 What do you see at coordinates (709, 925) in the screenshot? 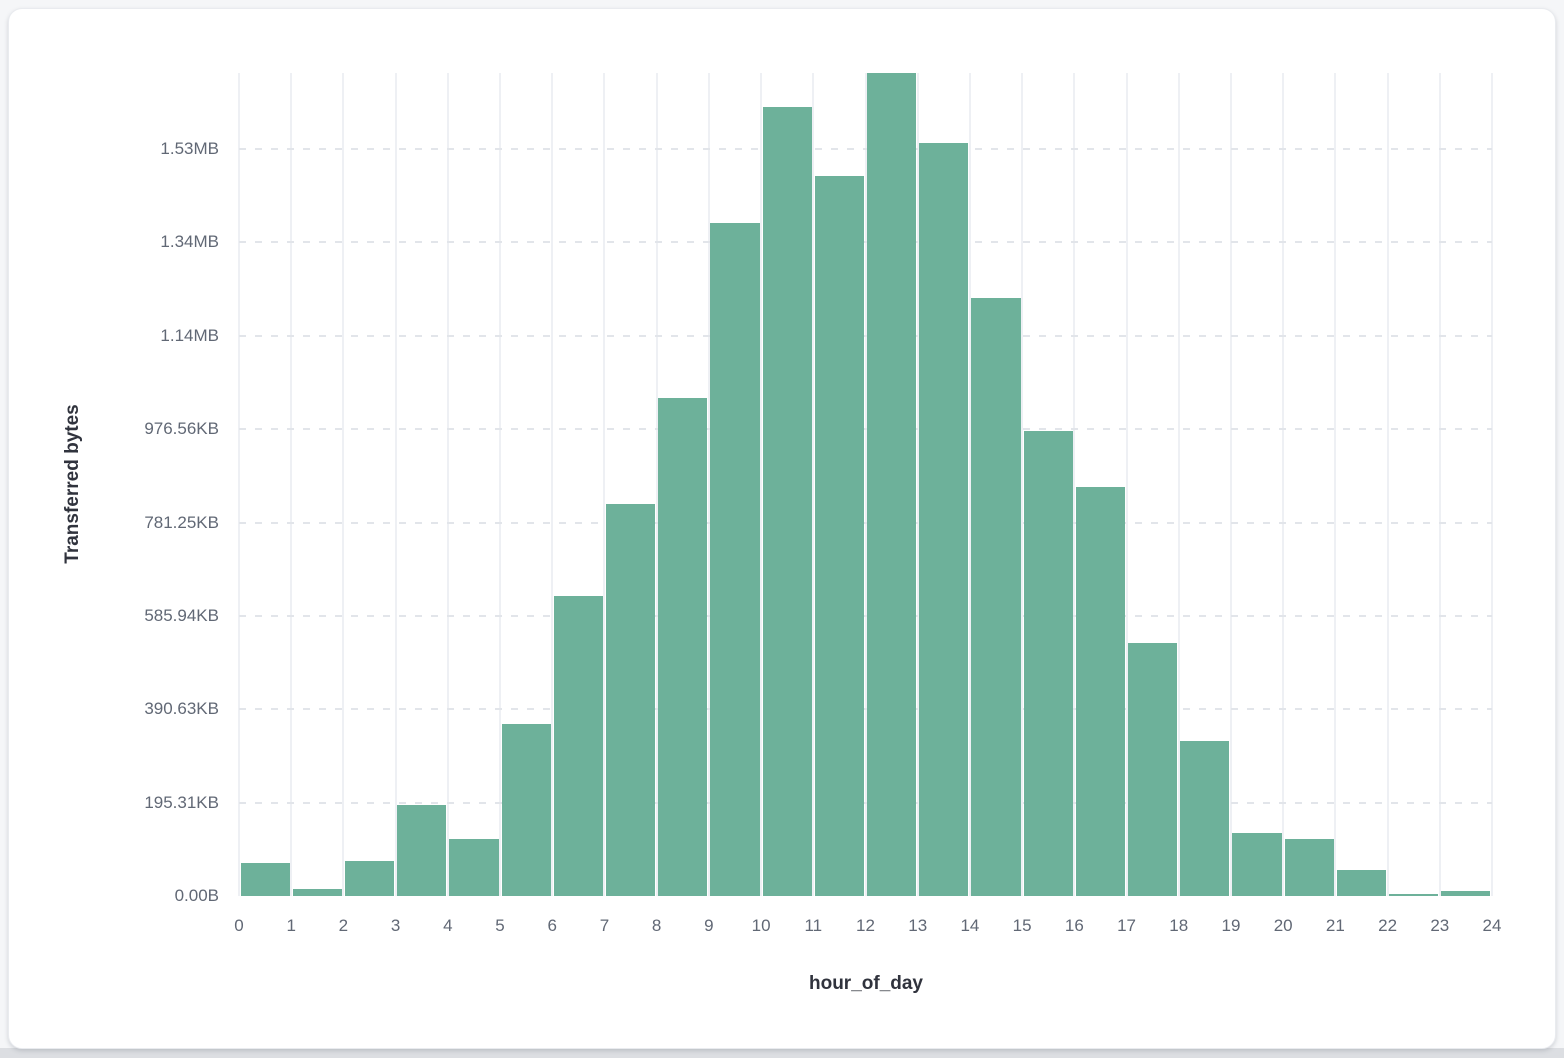
I see `x-tick-label: 9` at bounding box center [709, 925].